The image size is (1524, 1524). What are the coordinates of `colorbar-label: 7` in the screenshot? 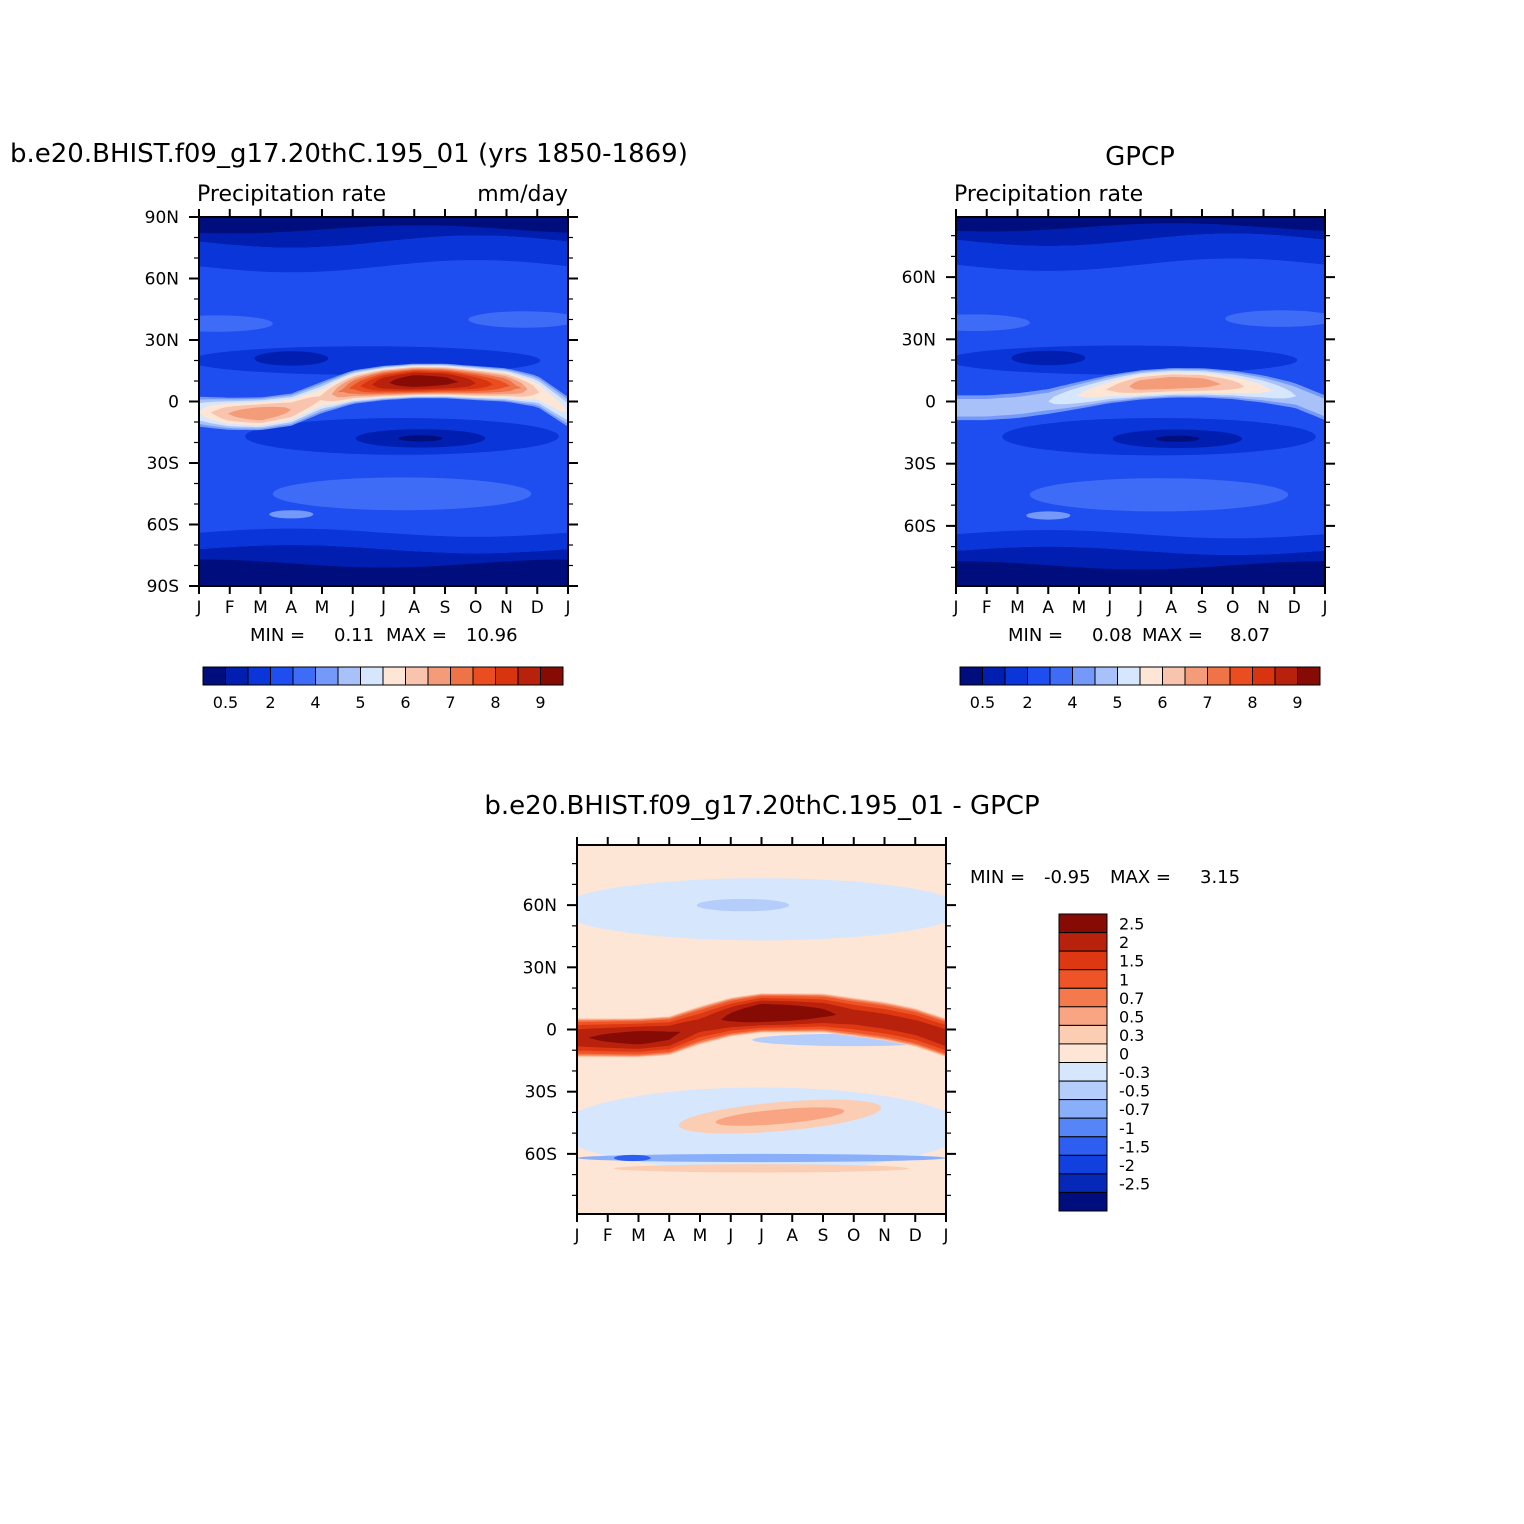 It's located at (1207, 702).